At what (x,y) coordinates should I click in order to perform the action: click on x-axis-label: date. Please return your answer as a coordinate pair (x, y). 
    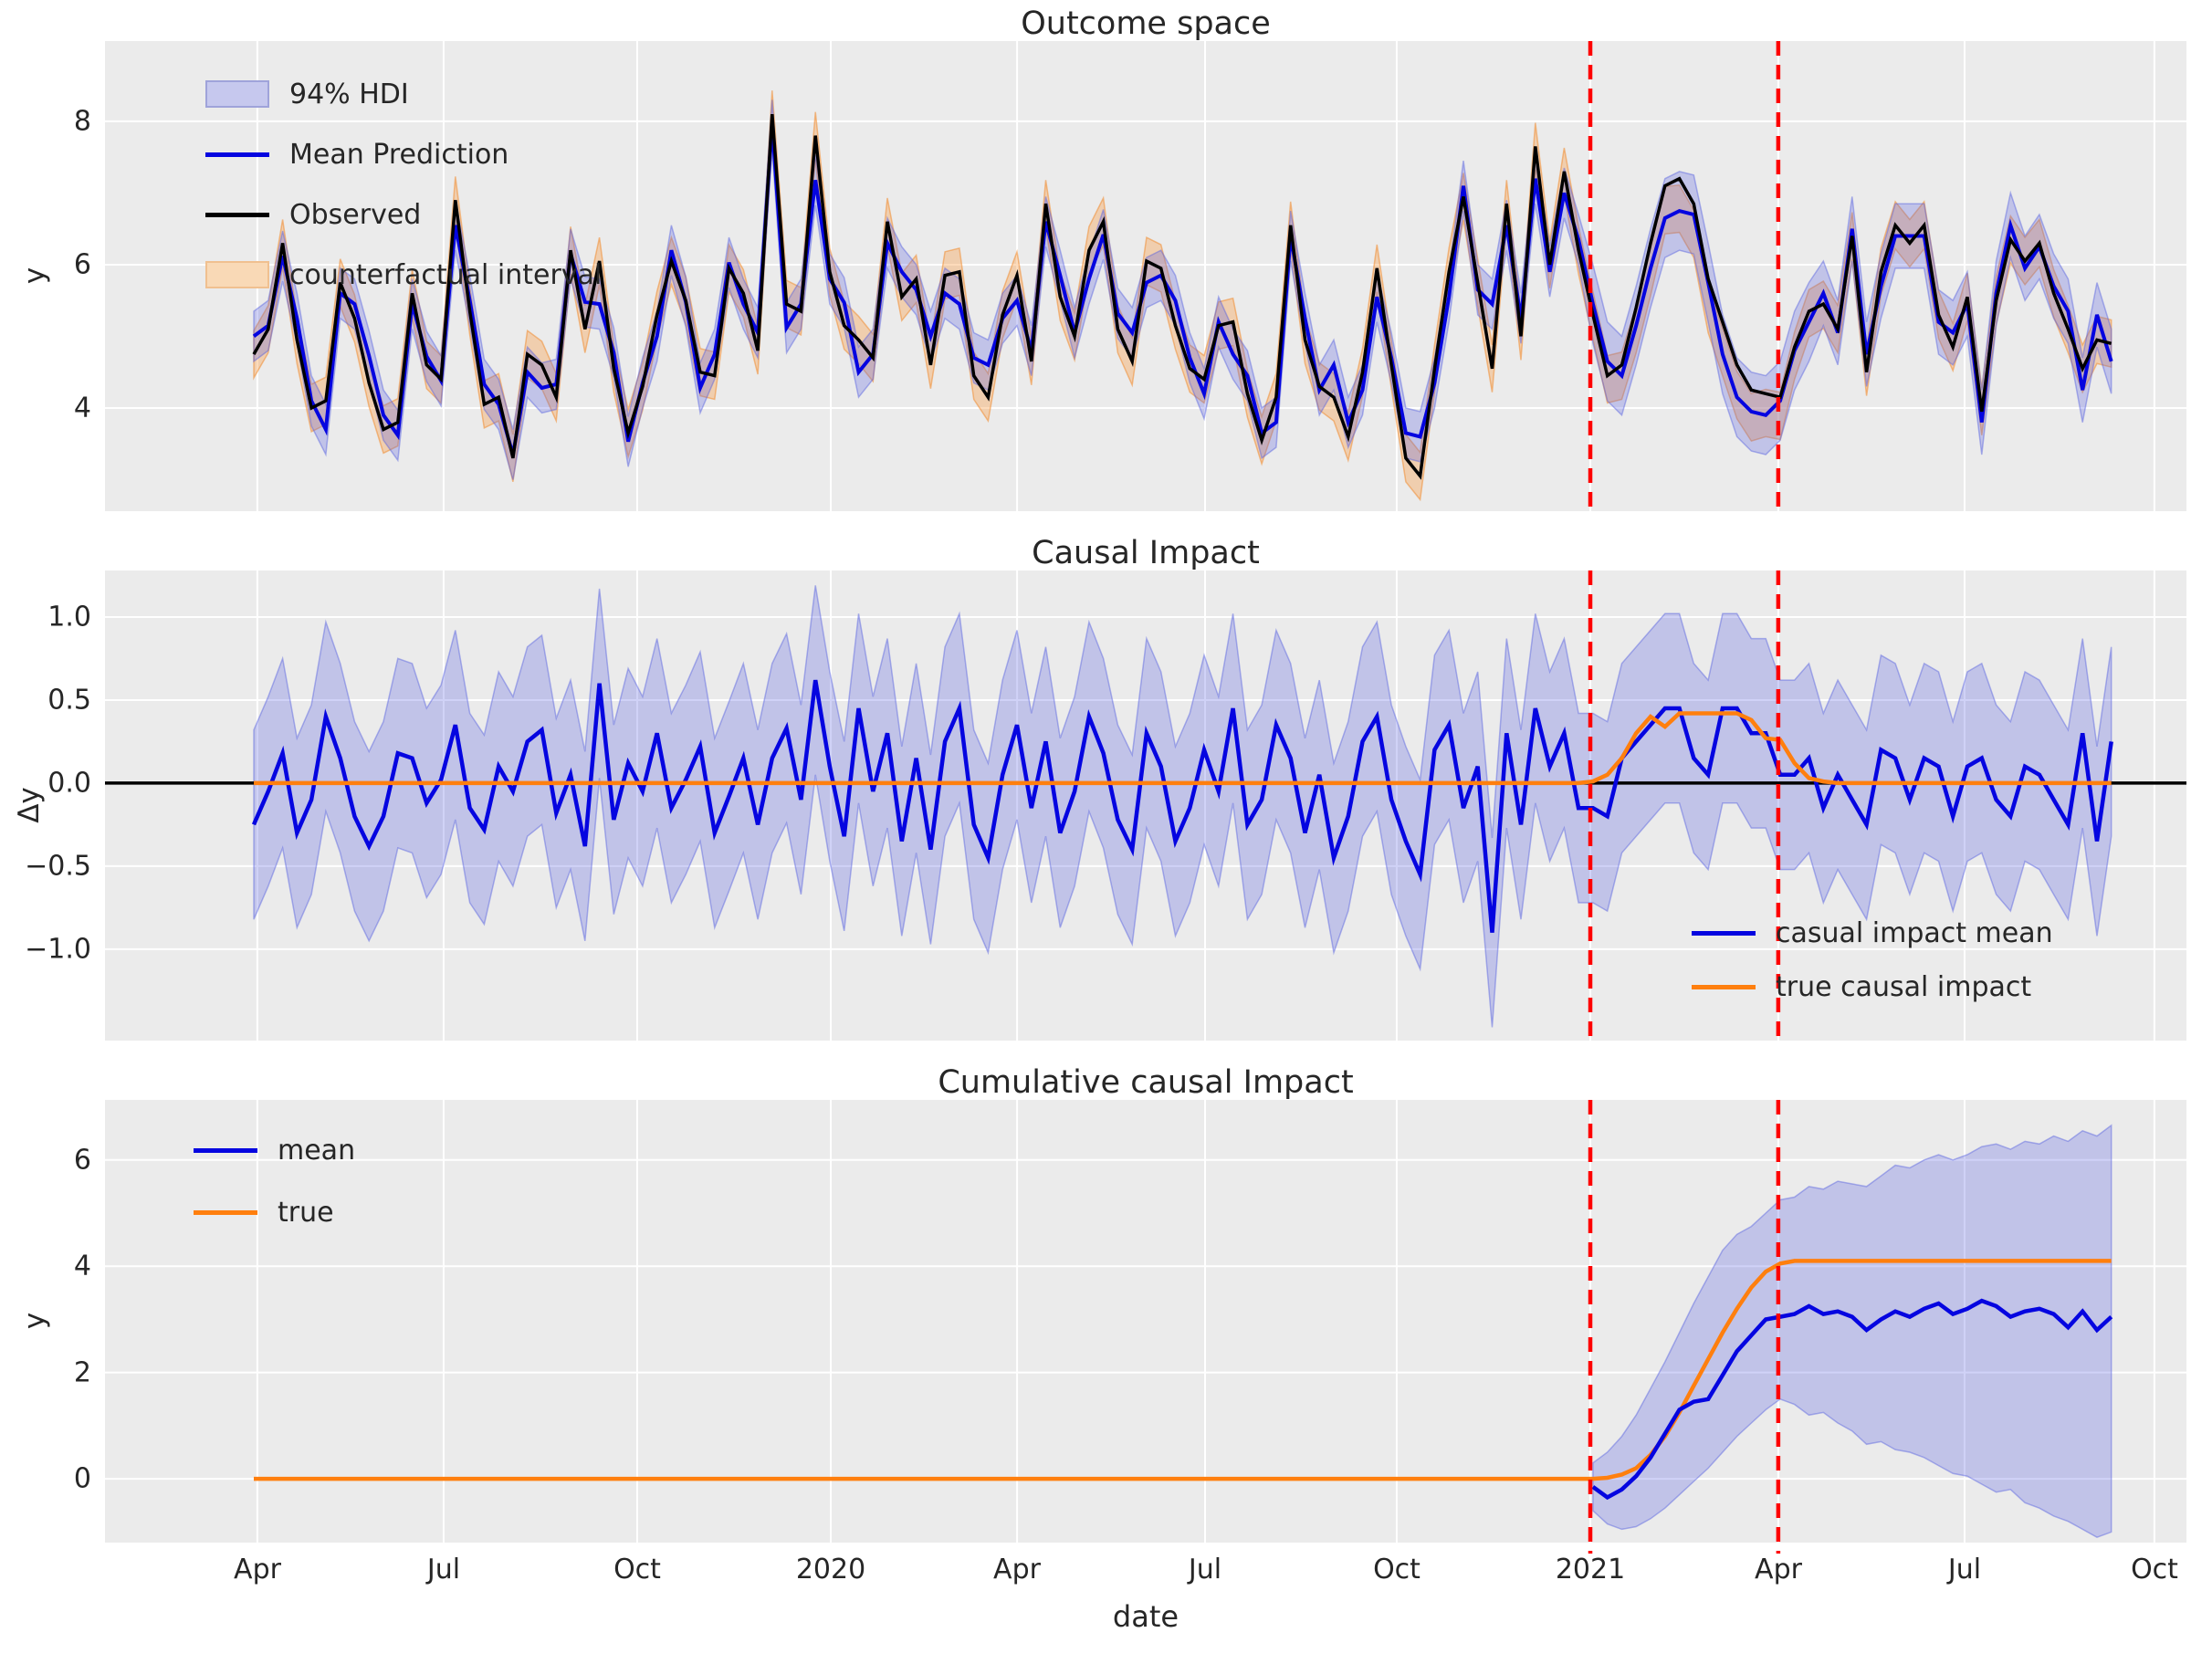
    Looking at the image, I should click on (1145, 1616).